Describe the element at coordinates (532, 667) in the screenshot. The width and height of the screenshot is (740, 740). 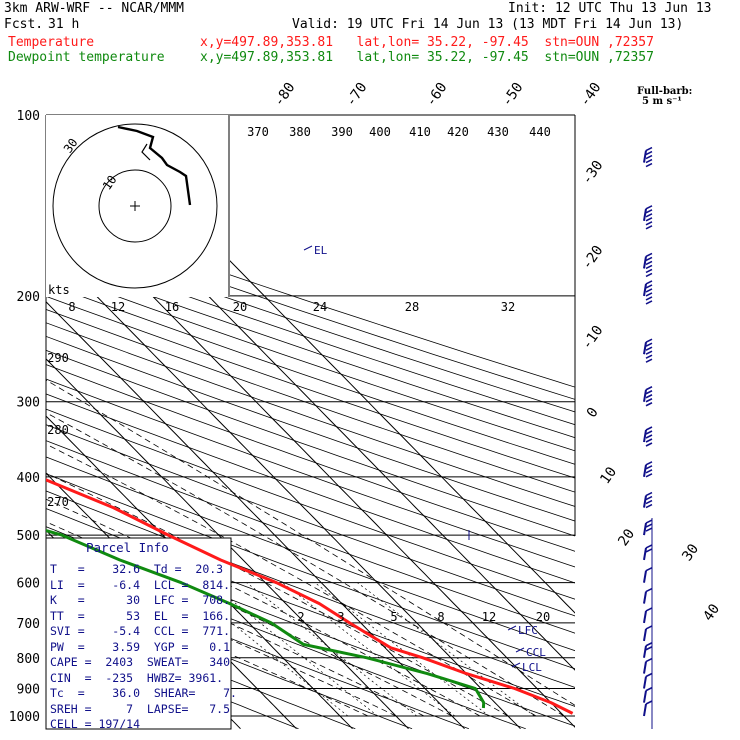
I see `level-mark-label: LCL` at that location.